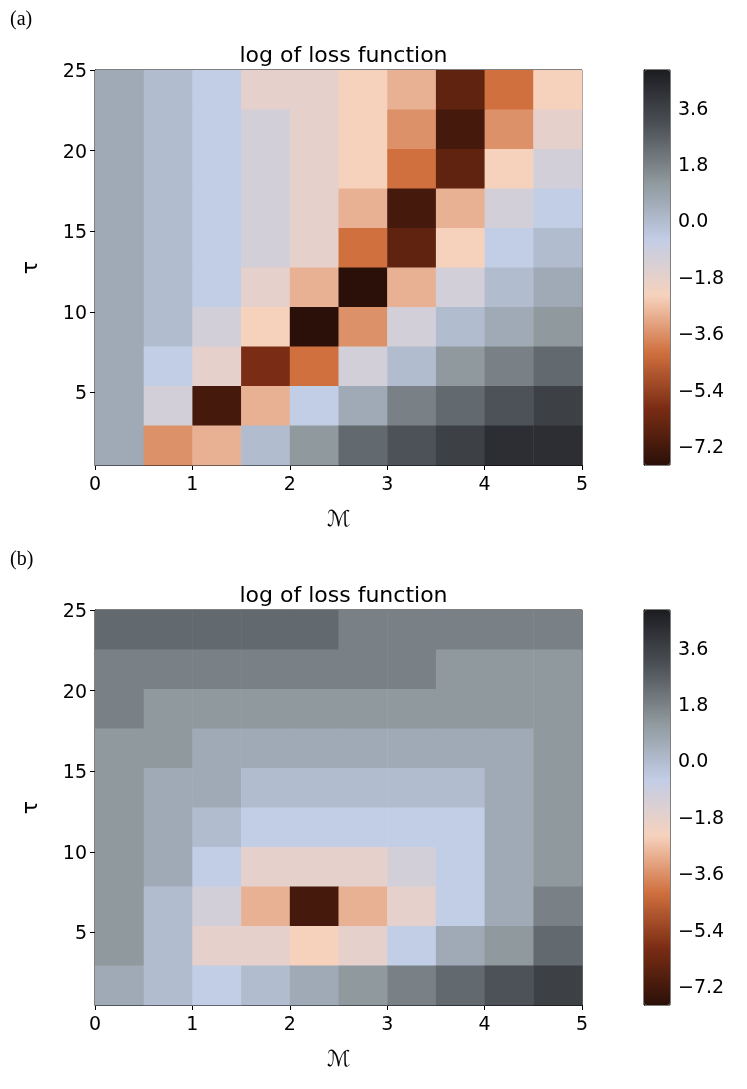  What do you see at coordinates (22, 558) in the screenshot?
I see `text: (b)` at bounding box center [22, 558].